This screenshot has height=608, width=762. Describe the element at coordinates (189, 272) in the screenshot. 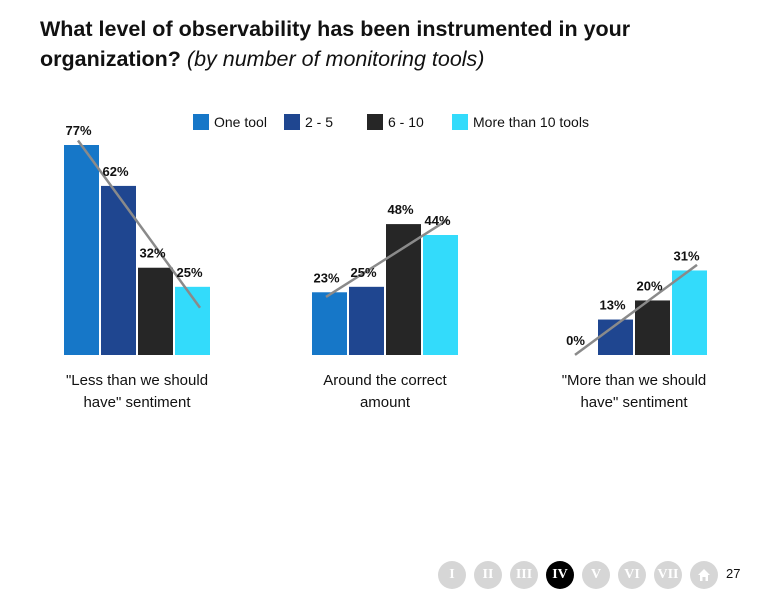

I see `data-label-1-4: 25%` at that location.